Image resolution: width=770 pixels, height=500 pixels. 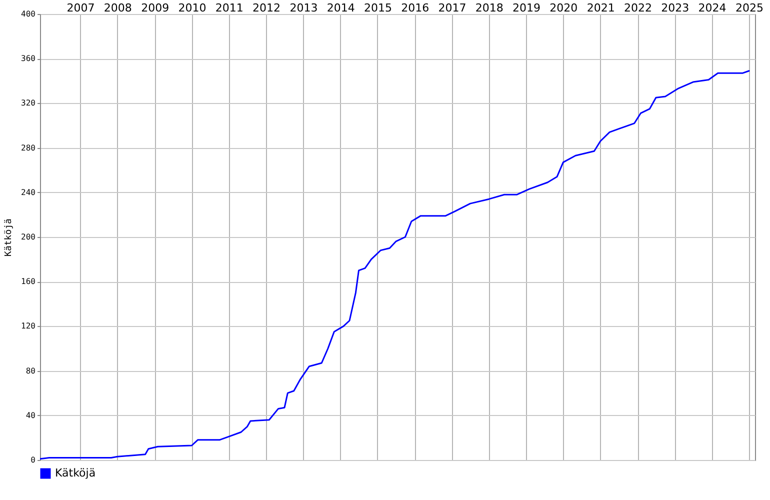 I want to click on y-tick-label: 200, so click(x=28, y=237).